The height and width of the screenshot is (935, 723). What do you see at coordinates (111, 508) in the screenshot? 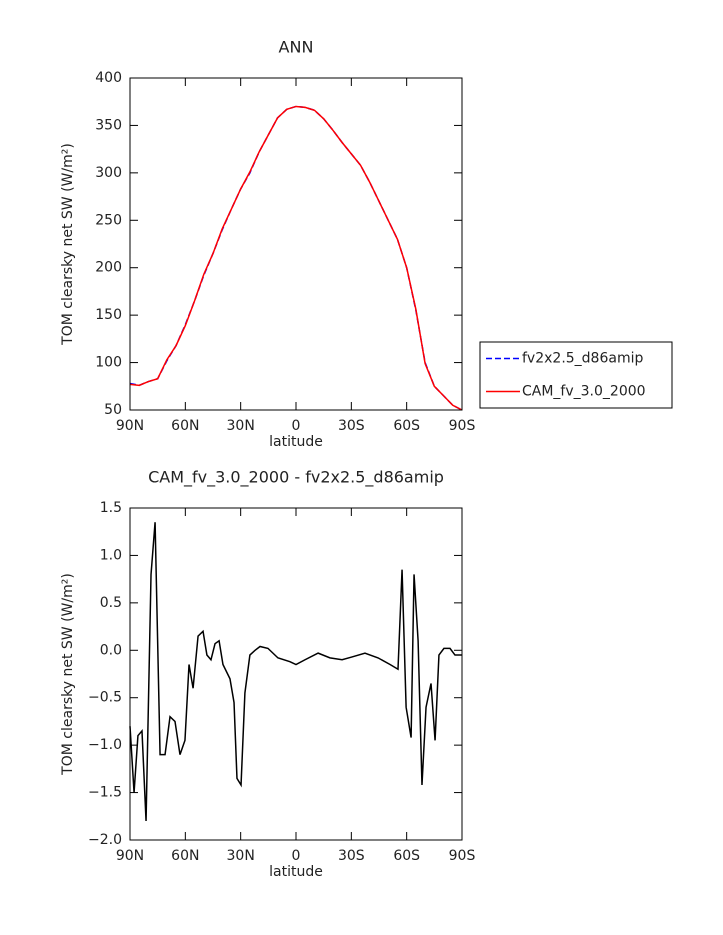
I see `y-tick-label: 1.5` at bounding box center [111, 508].